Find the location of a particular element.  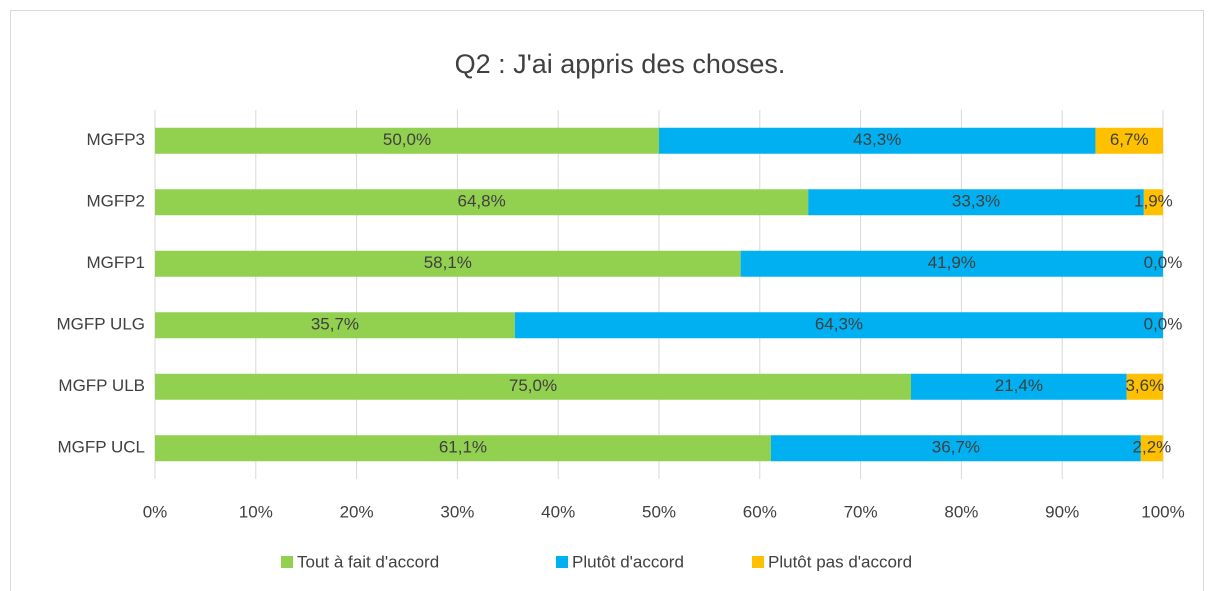

data-label: 21,4% is located at coordinates (1019, 385).